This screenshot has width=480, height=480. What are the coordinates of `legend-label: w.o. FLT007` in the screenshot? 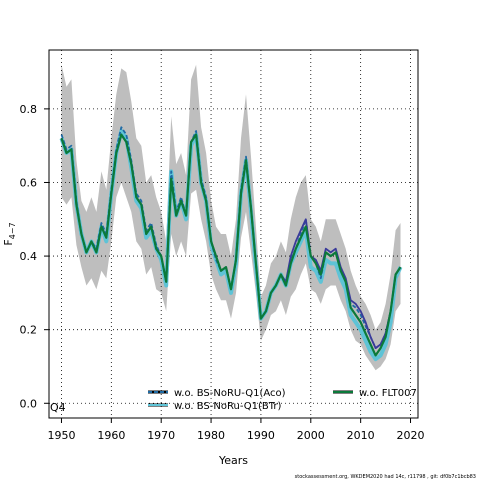 It's located at (388, 393).